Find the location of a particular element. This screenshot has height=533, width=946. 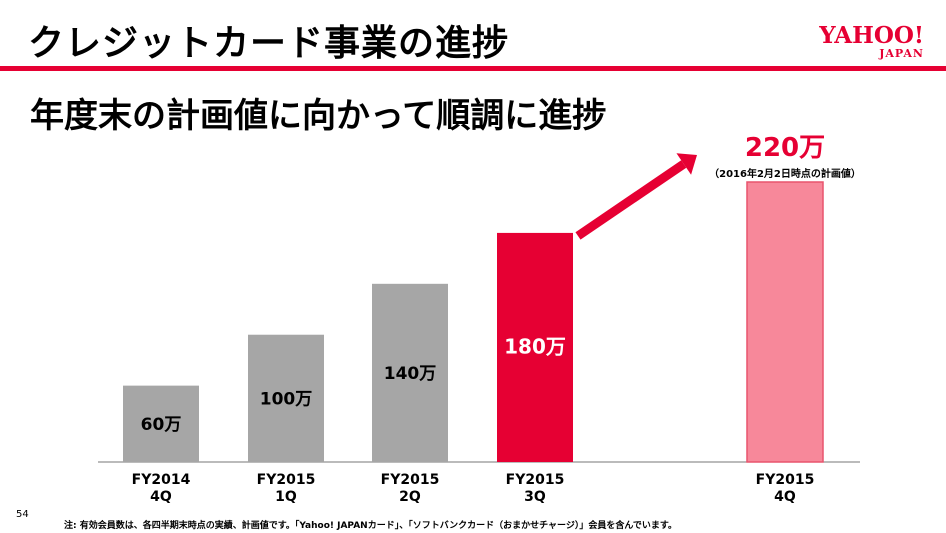

data-label: 60万 is located at coordinates (161, 425).